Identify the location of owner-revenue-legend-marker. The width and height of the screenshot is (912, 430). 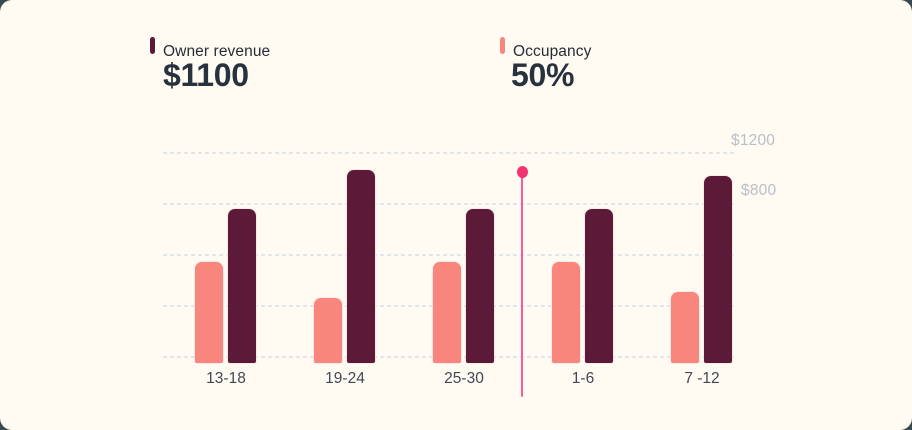
(152, 45).